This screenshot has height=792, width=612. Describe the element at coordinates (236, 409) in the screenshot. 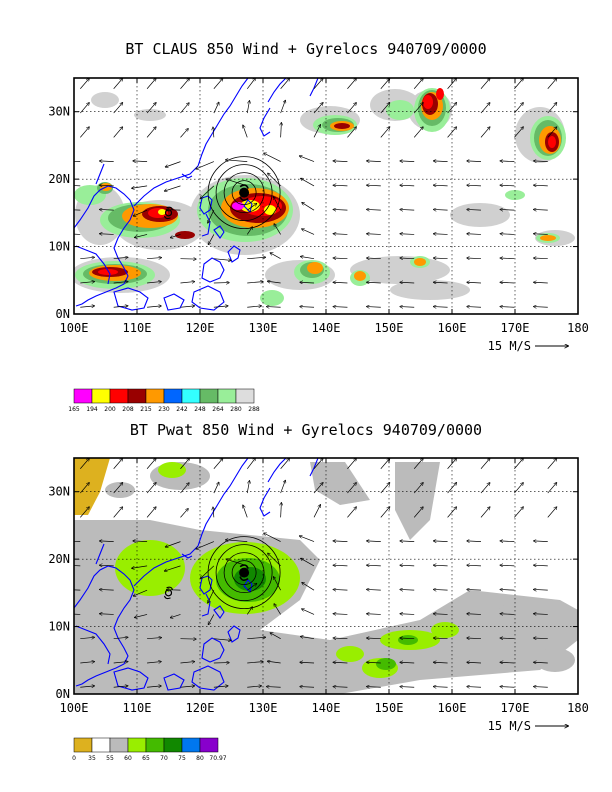

I see `colorbar-label: 280` at that location.